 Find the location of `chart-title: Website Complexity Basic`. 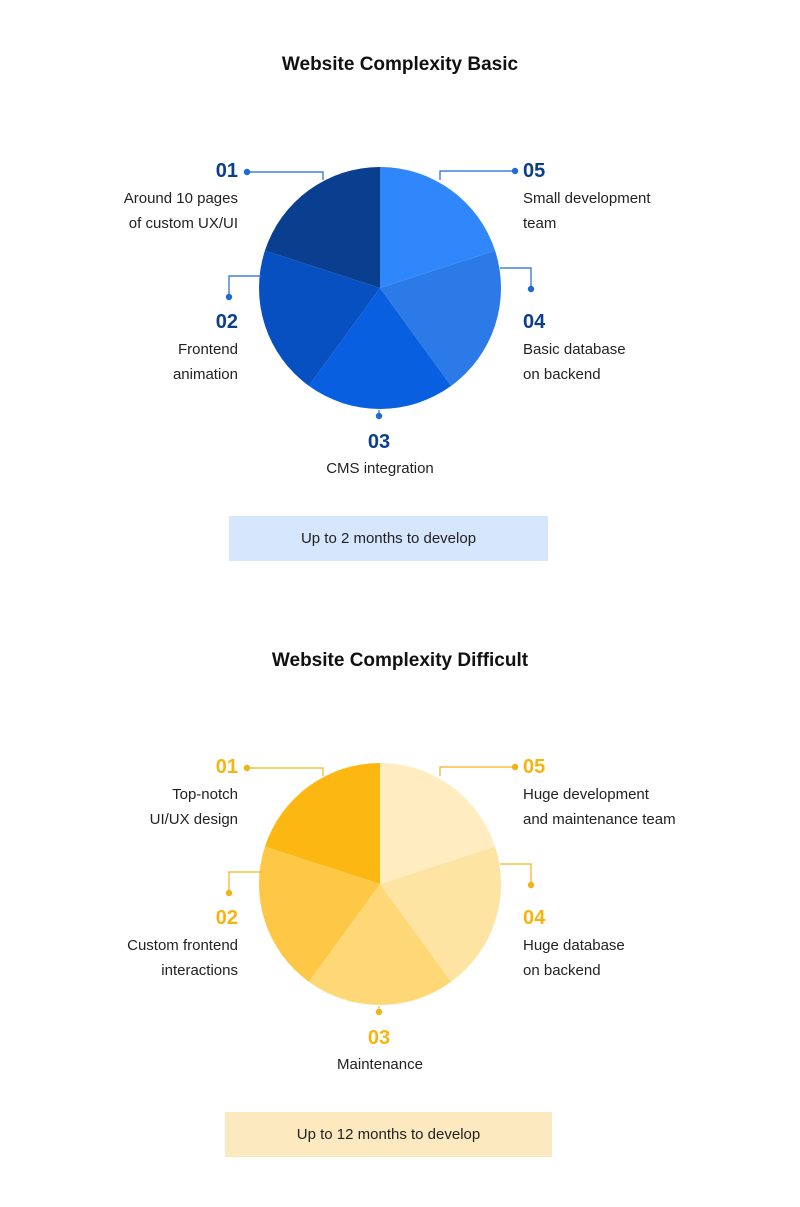

chart-title: Website Complexity Basic is located at coordinates (400, 64).